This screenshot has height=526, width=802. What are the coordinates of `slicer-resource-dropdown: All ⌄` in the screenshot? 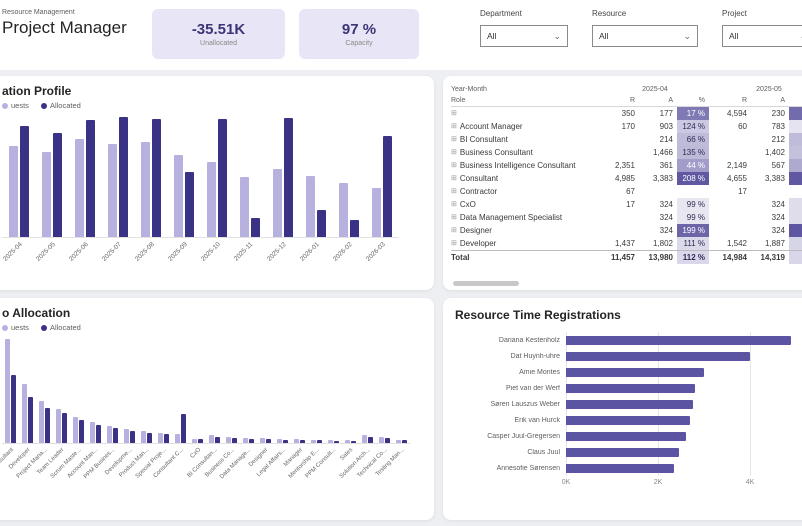 It's located at (645, 36).